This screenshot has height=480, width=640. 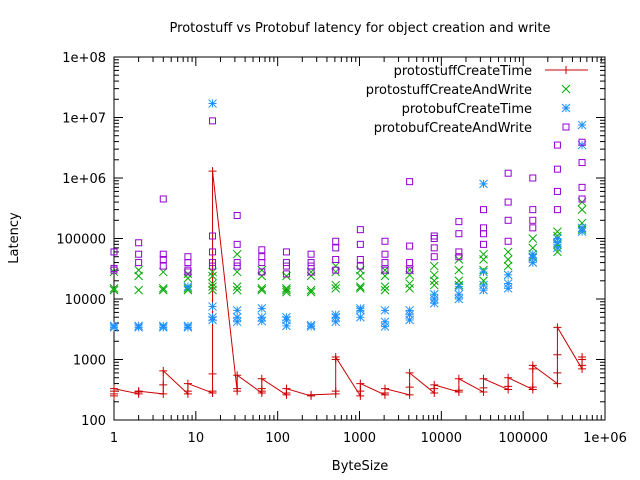 What do you see at coordinates (566, 70) in the screenshot?
I see `legend-marker` at bounding box center [566, 70].